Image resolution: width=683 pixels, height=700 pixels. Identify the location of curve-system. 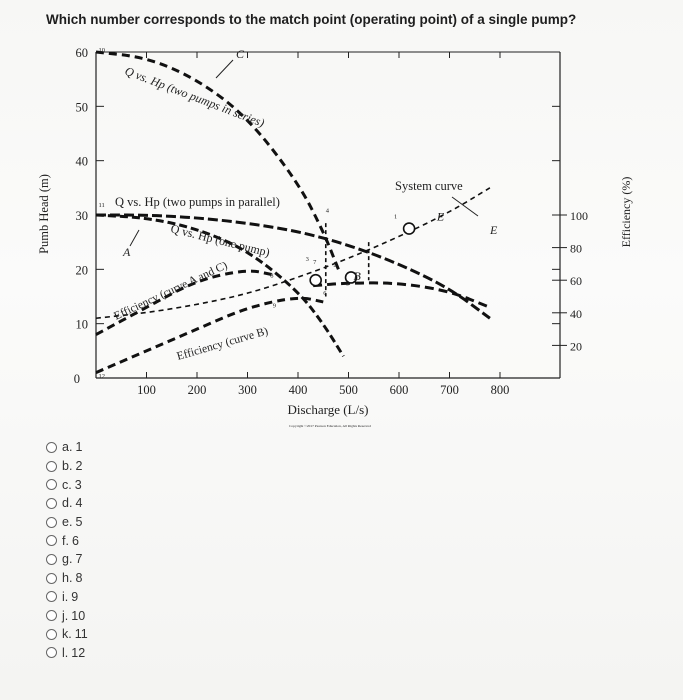
(293, 253).